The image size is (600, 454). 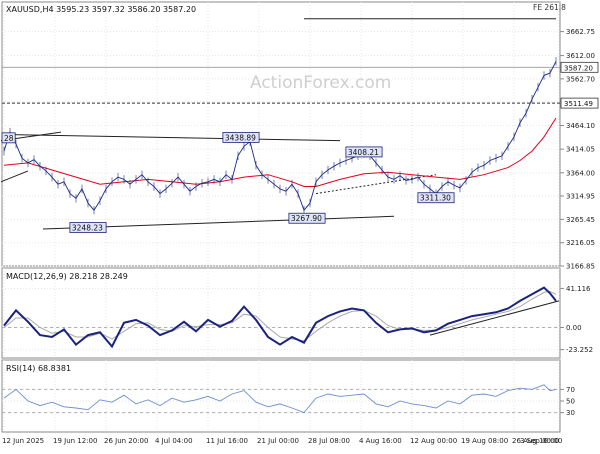 I want to click on x-tick-label: 26 Aug 16:00, so click(x=535, y=441).